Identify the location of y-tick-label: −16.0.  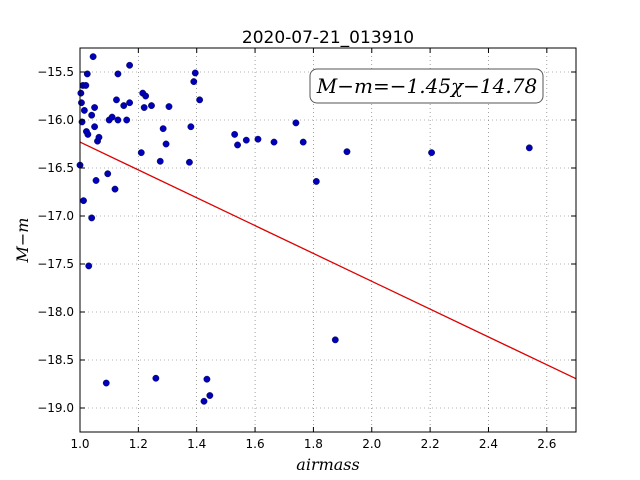
(55, 120).